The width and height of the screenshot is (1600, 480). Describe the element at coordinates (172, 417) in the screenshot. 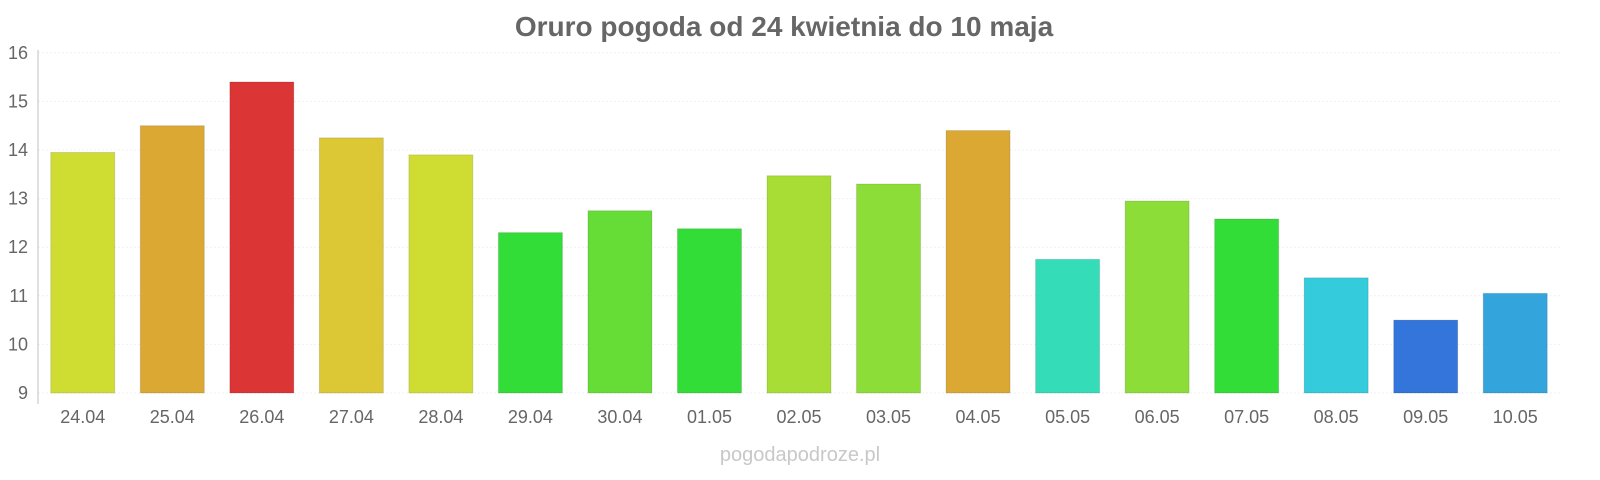

I see `x-tick-label: 25.04` at that location.